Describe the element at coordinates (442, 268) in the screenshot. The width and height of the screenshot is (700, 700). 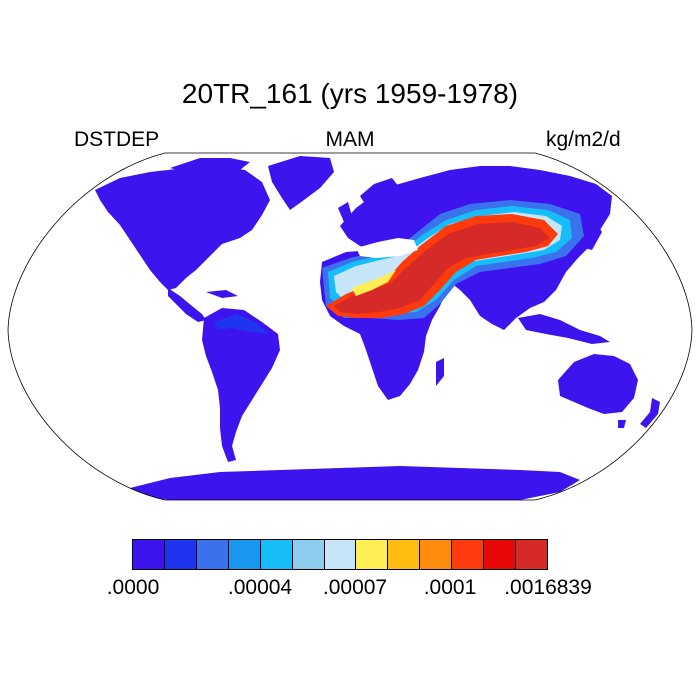
I see `dust-zone-max` at that location.